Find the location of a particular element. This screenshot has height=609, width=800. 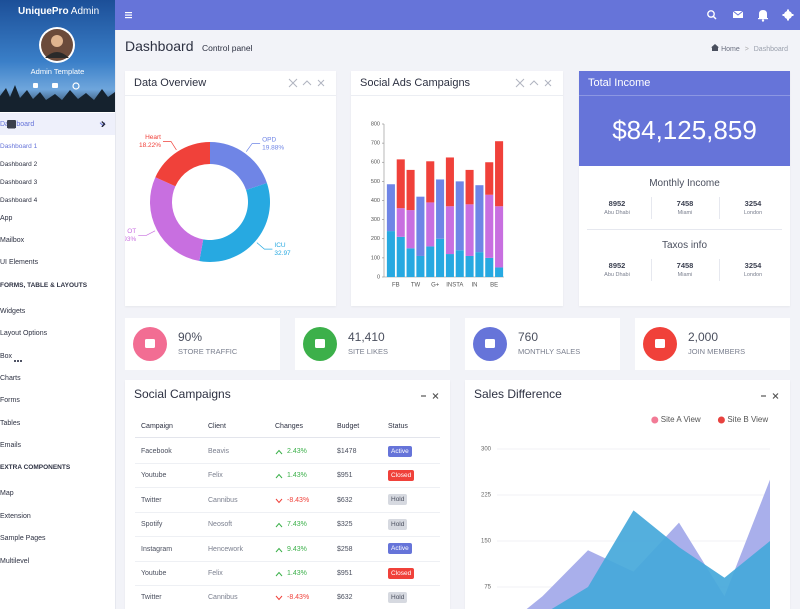

menu-item: Multilevel is located at coordinates (57, 346).